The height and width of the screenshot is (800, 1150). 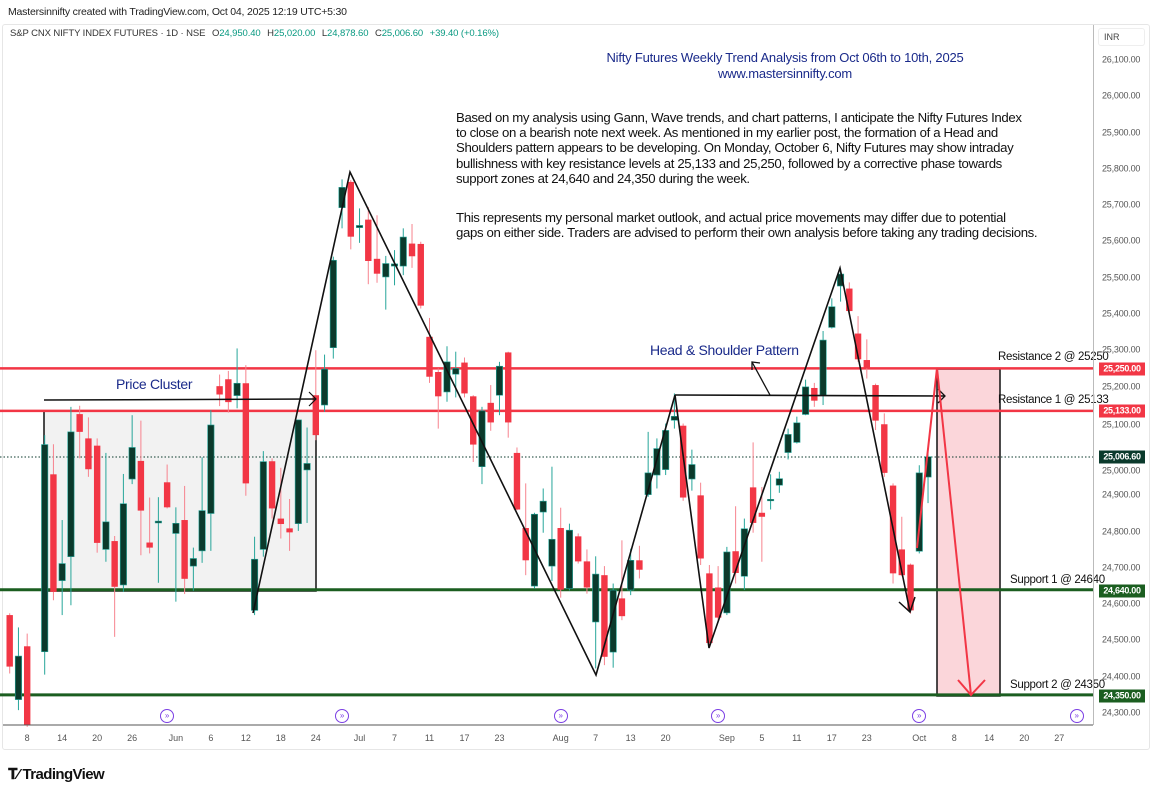 What do you see at coordinates (762, 738) in the screenshot?
I see `time-tick: 5` at bounding box center [762, 738].